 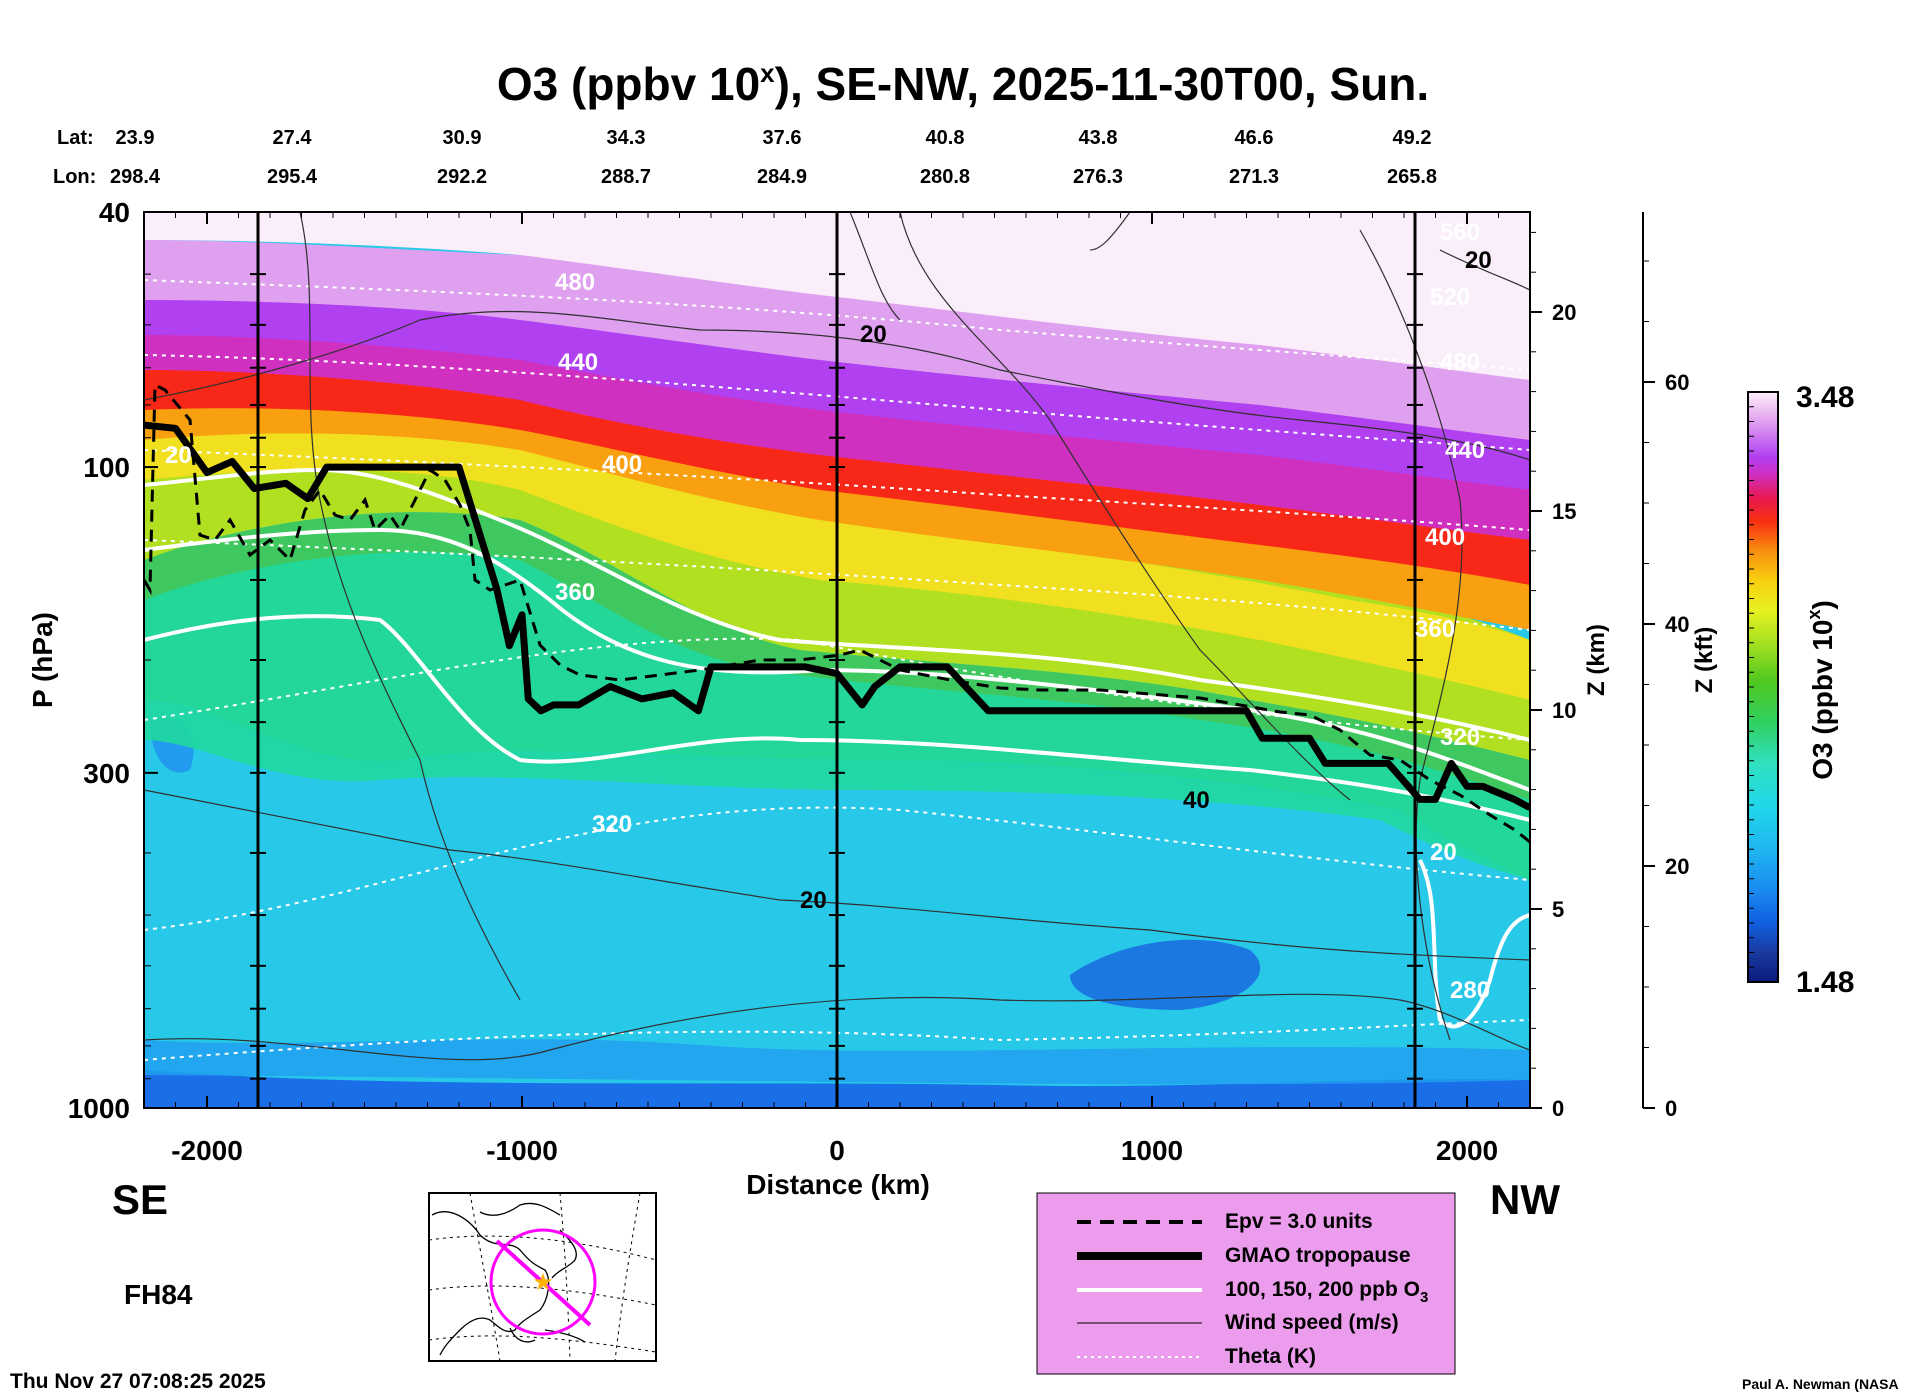 What do you see at coordinates (1318, 1255) in the screenshot?
I see `legend-tropopause-label: GMAO tropopause` at bounding box center [1318, 1255].